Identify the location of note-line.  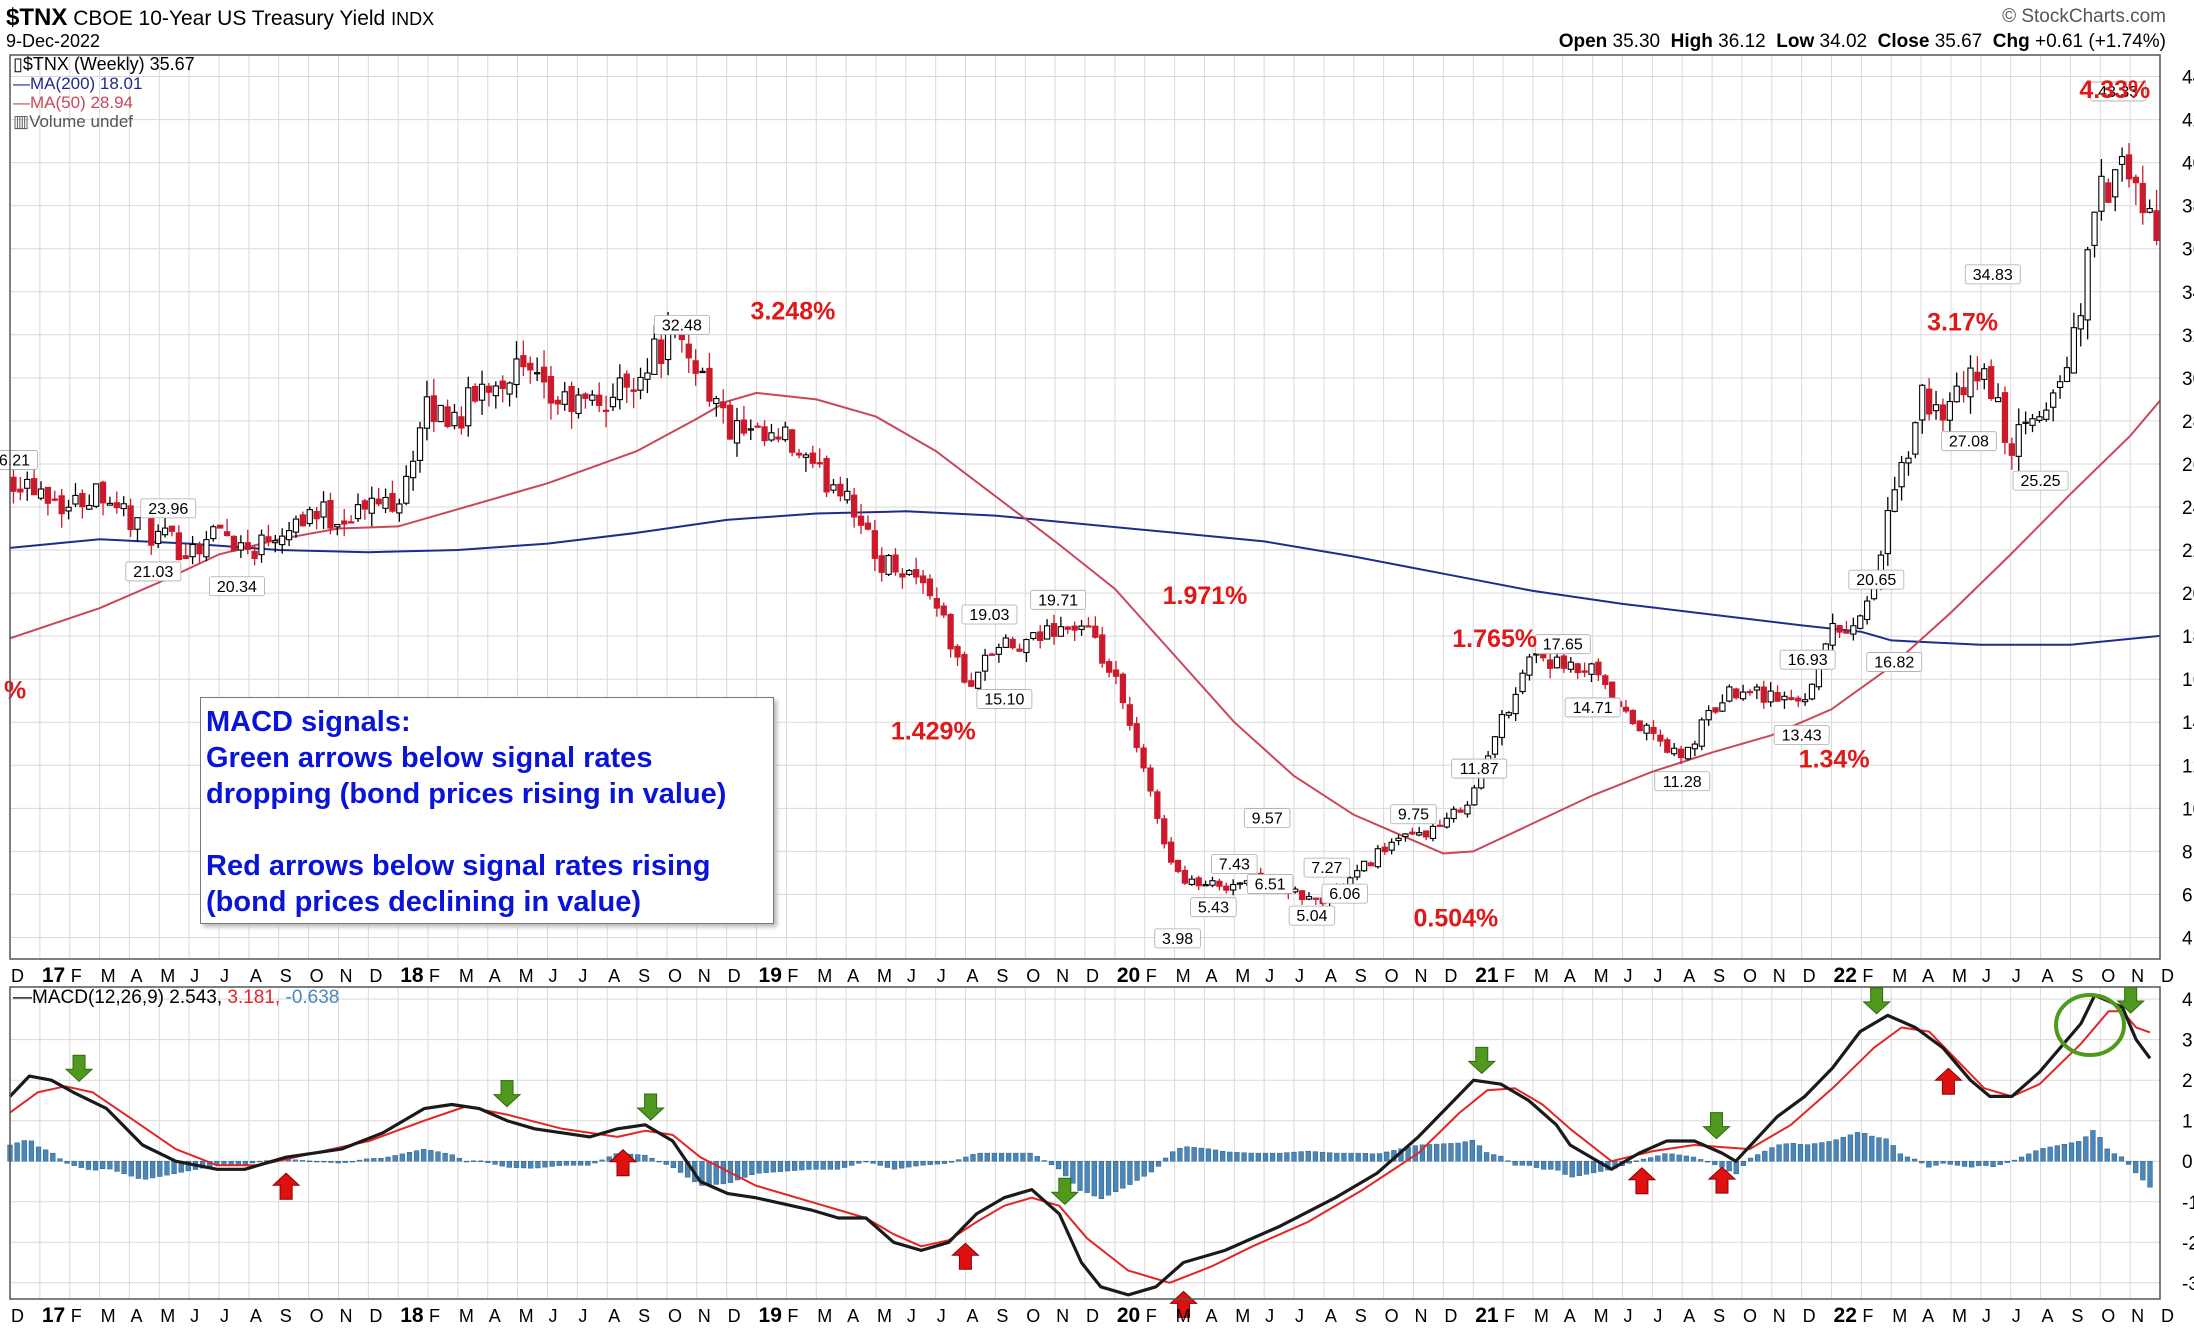
(489, 830).